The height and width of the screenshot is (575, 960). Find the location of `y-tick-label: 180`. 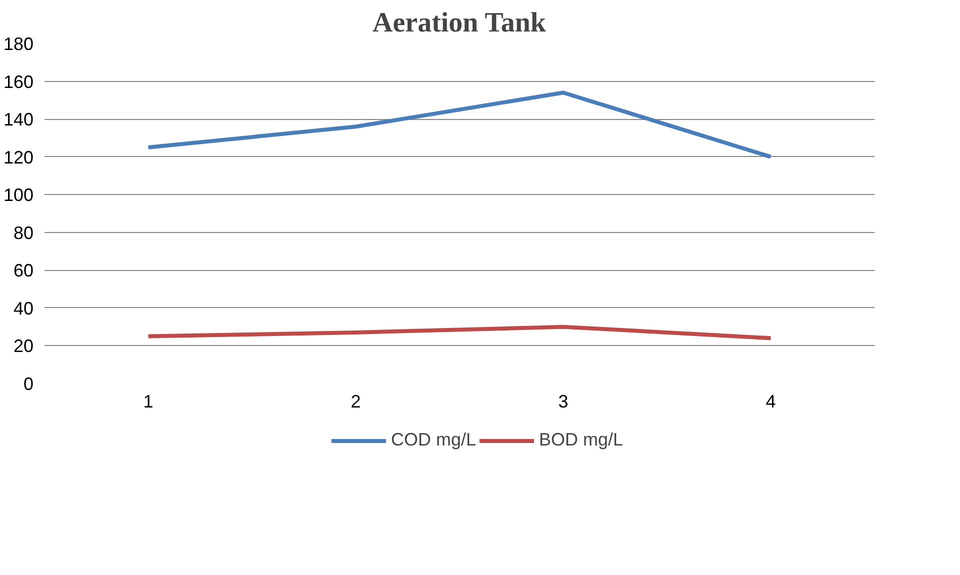

y-tick-label: 180 is located at coordinates (18, 44).